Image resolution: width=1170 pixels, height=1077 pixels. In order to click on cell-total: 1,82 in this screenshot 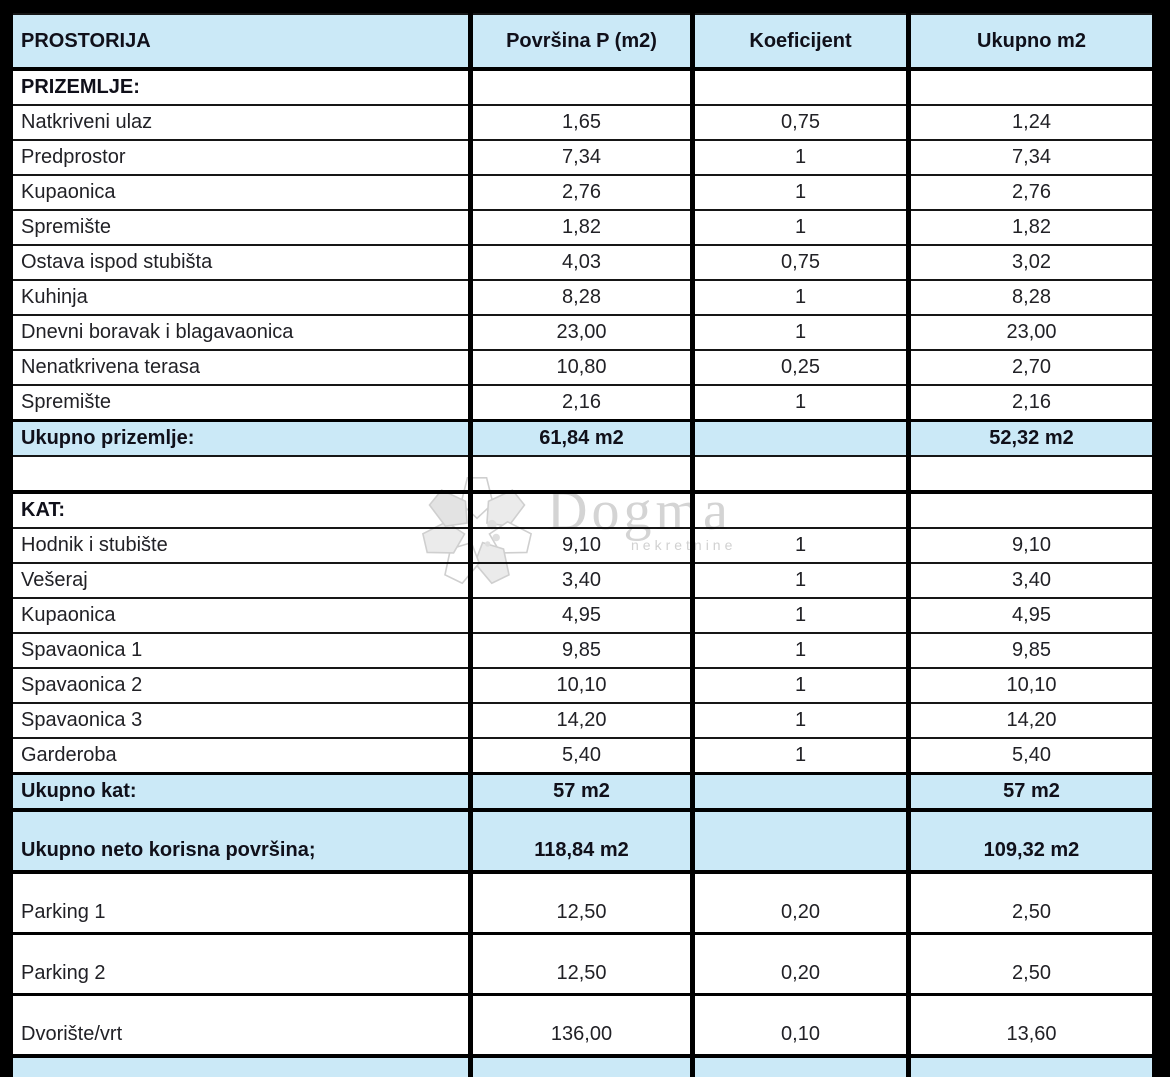, I will do `click(1031, 227)`.